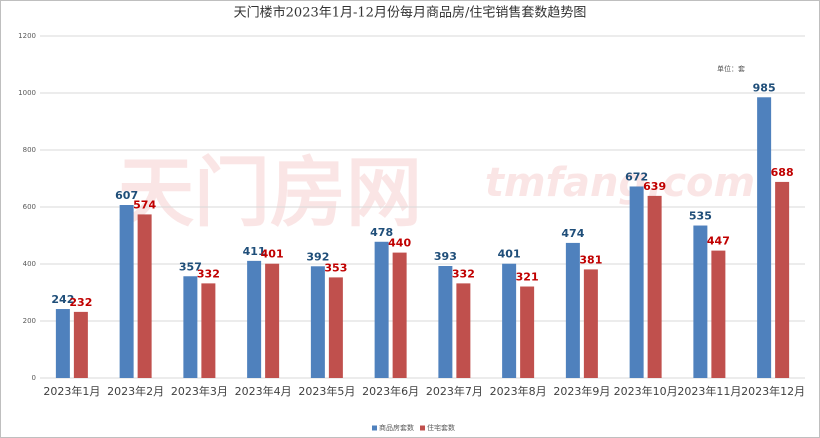 This screenshot has width=820, height=438. I want to click on y-tick-label: 1000, so click(27, 93).